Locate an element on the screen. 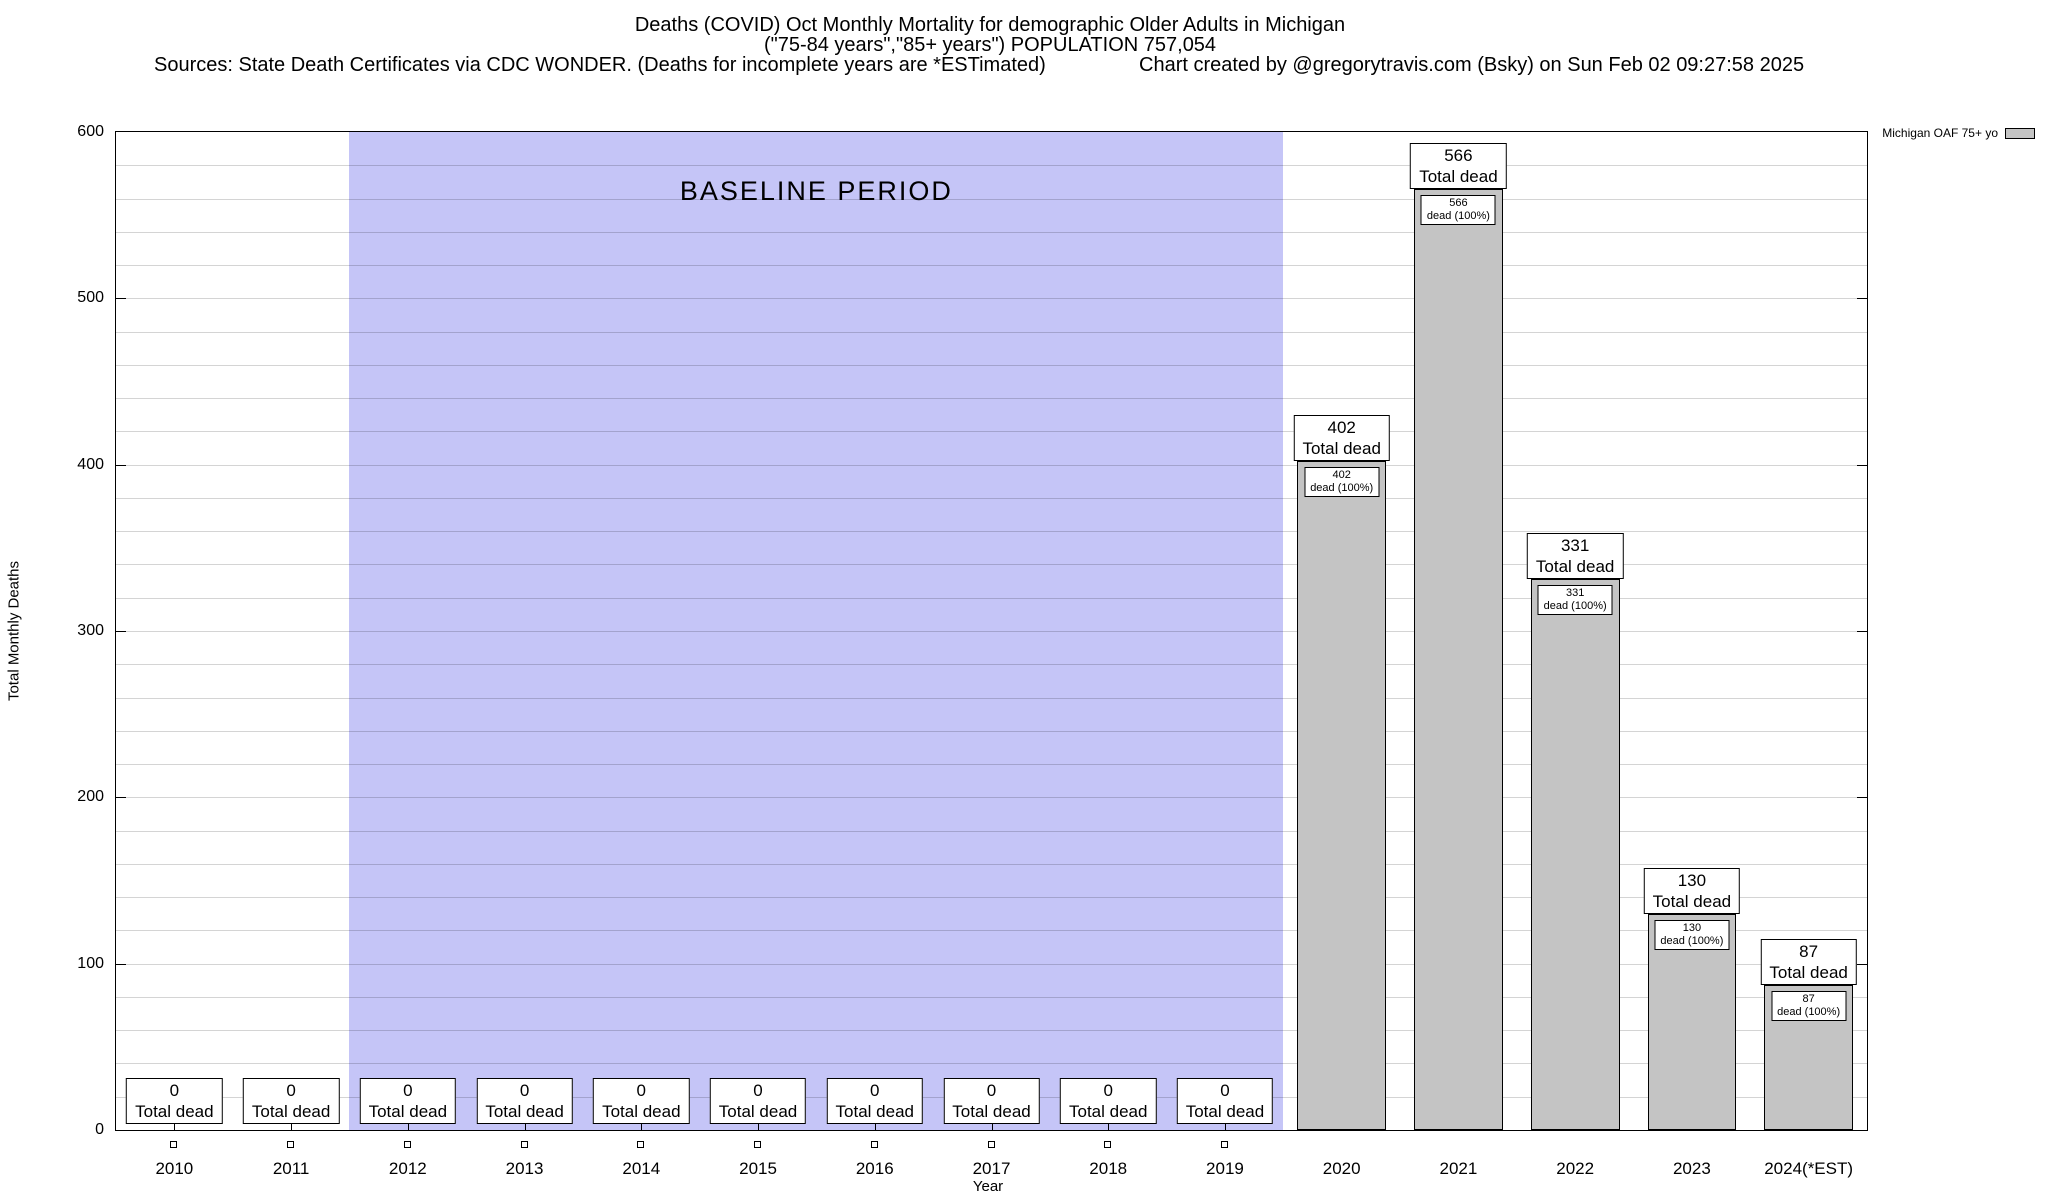  legend: Michigan OAF 75+ yo is located at coordinates (1958, 133).